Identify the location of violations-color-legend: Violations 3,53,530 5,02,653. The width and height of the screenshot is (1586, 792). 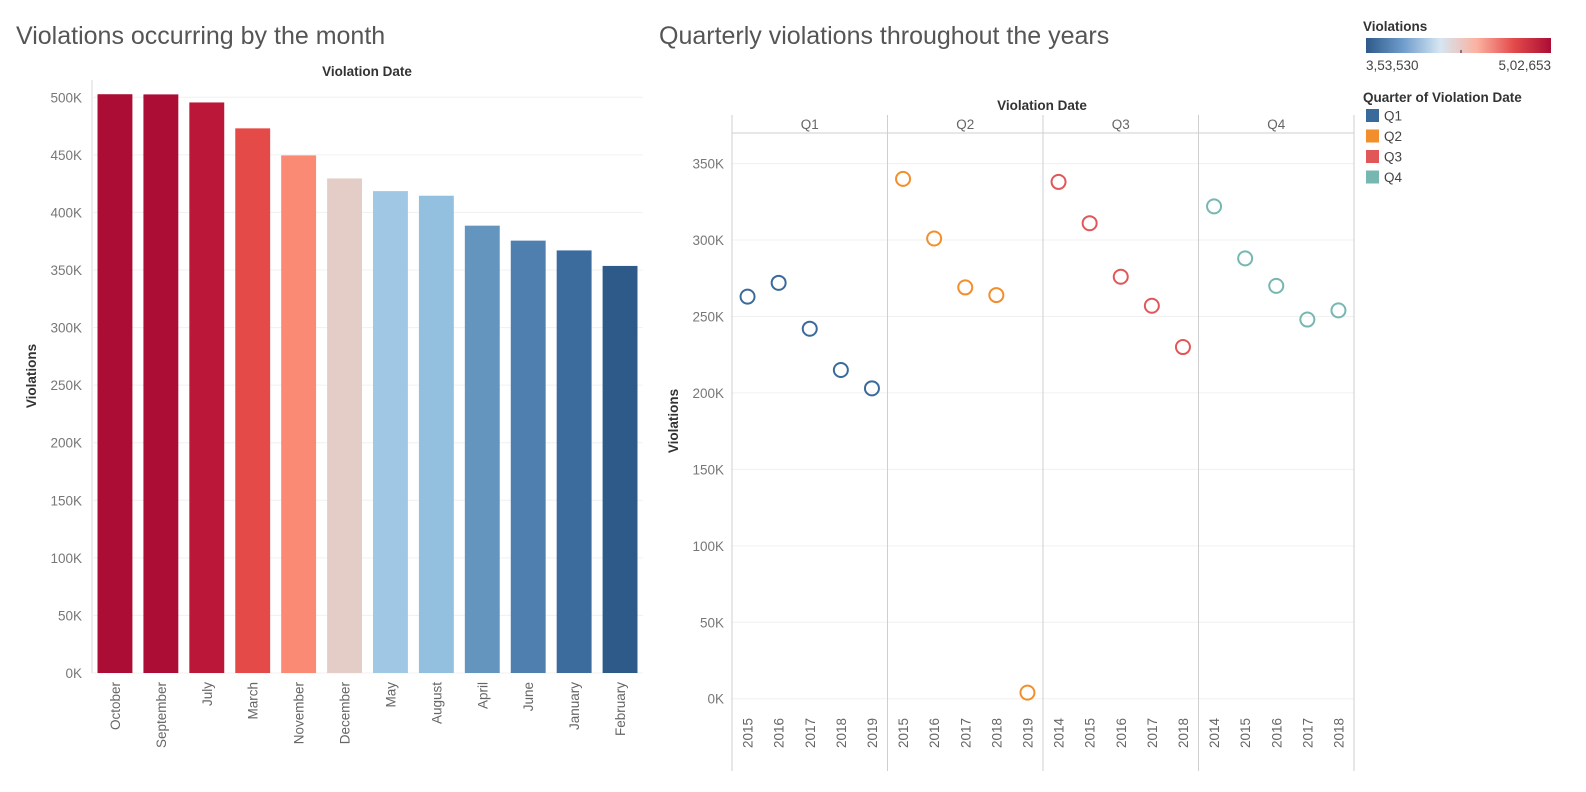
(1457, 46).